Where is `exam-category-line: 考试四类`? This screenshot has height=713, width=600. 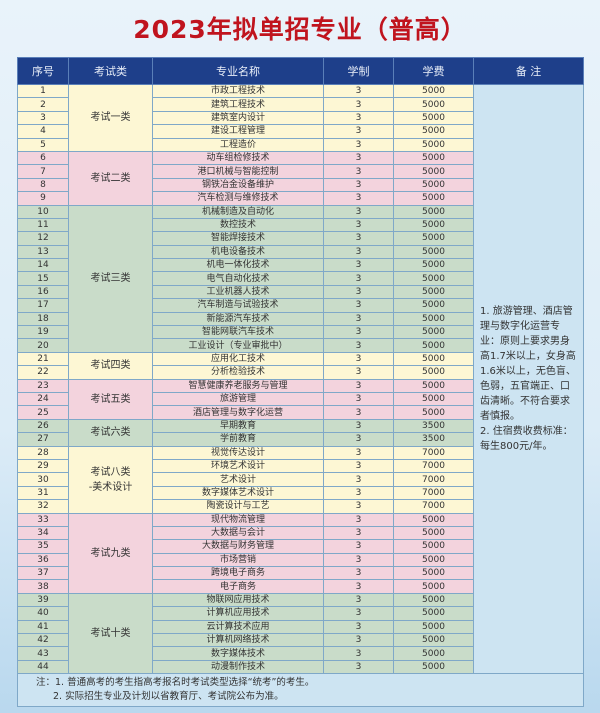
exam-category-line: 考试四类 is located at coordinates (110, 366).